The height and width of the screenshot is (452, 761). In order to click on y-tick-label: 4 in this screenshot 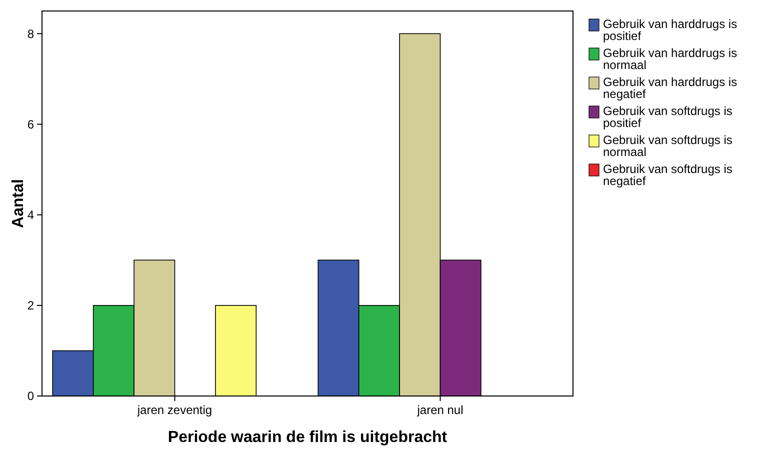, I will do `click(30, 215)`.